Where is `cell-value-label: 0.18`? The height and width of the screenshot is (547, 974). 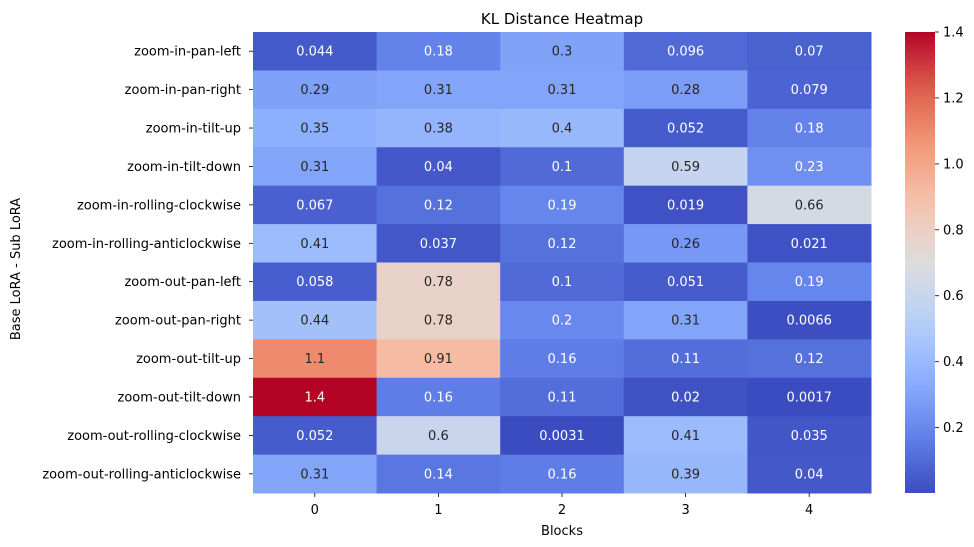 cell-value-label: 0.18 is located at coordinates (438, 52).